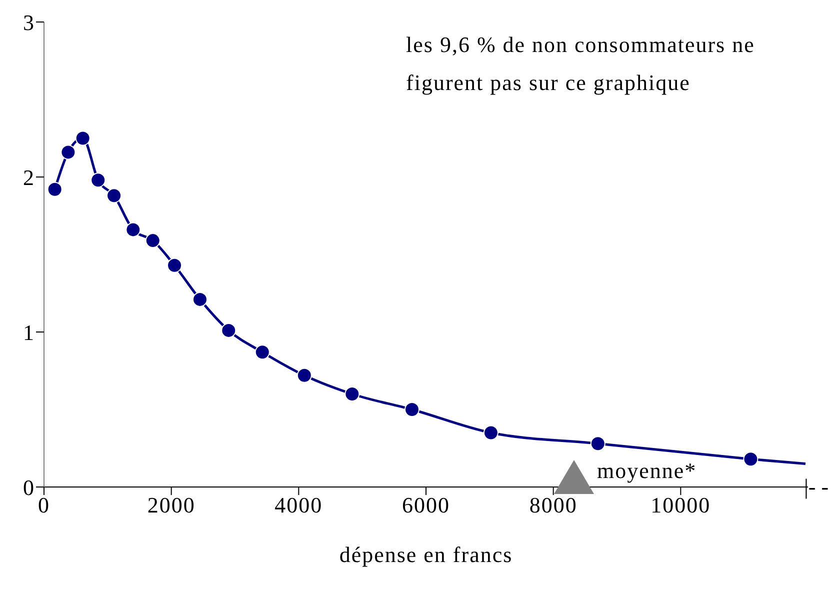 The image size is (840, 590). Describe the element at coordinates (553, 505) in the screenshot. I see `x-tick-label: 8000` at that location.